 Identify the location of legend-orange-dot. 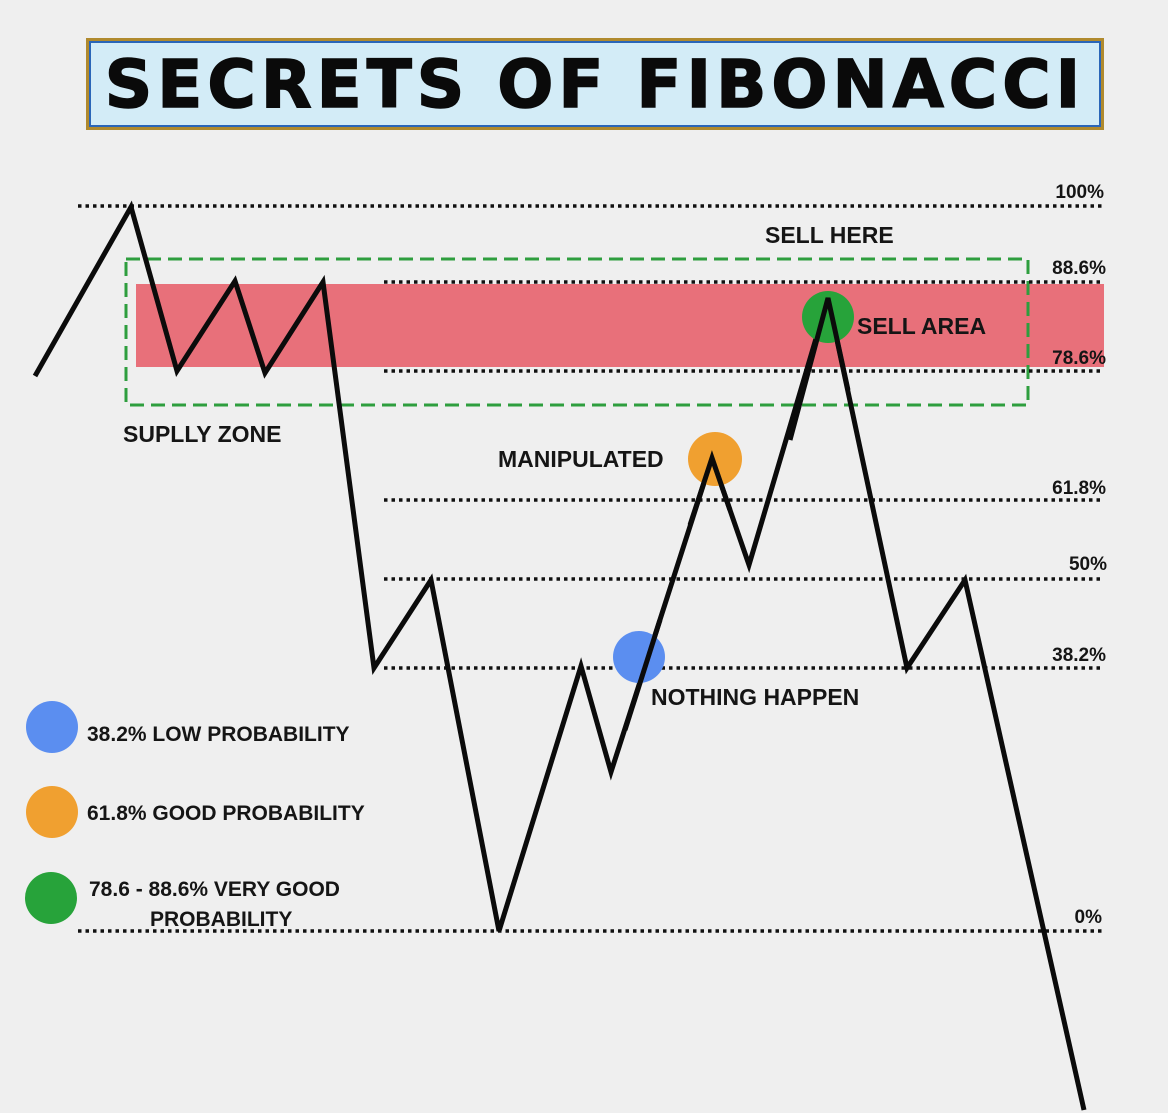
(52, 812).